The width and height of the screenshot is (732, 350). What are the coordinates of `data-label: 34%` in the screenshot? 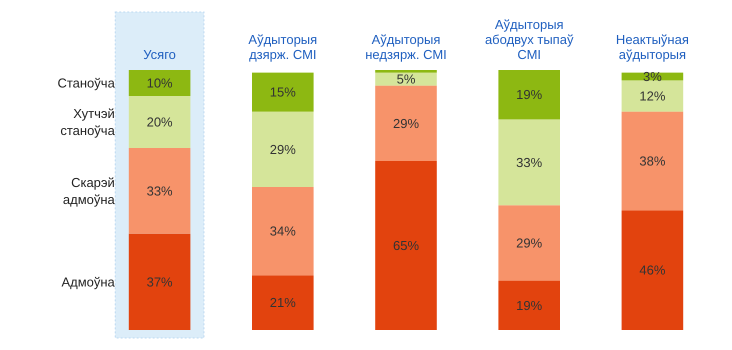 It's located at (283, 231).